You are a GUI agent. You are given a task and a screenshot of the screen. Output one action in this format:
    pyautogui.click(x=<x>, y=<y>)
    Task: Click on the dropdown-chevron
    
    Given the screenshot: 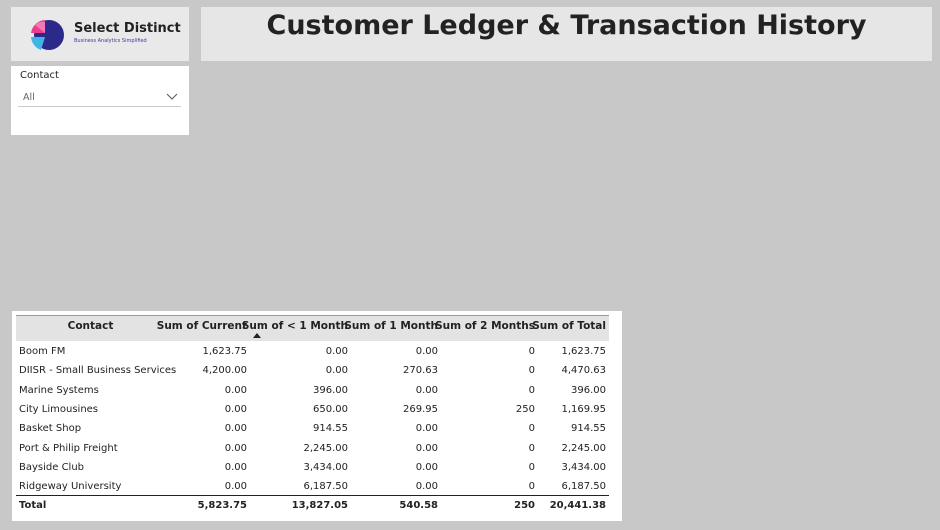 What is the action you would take?
    pyautogui.click(x=172, y=96)
    